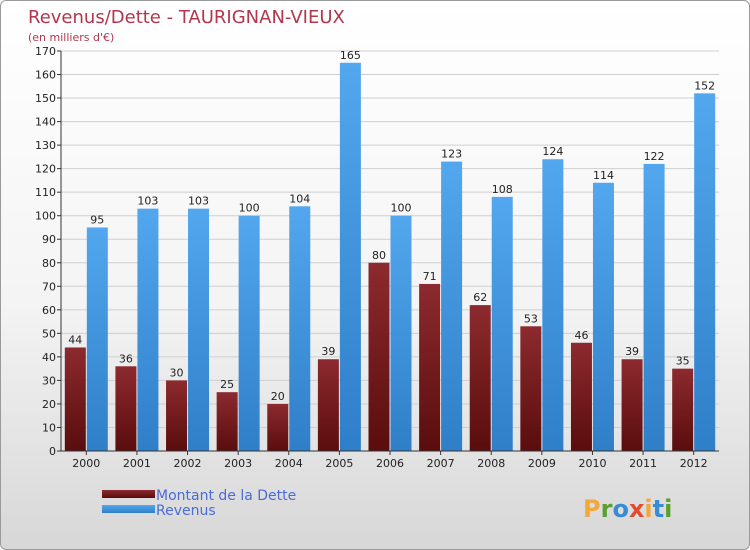 This screenshot has width=750, height=550. I want to click on x-tick-label: 2001, so click(137, 463).